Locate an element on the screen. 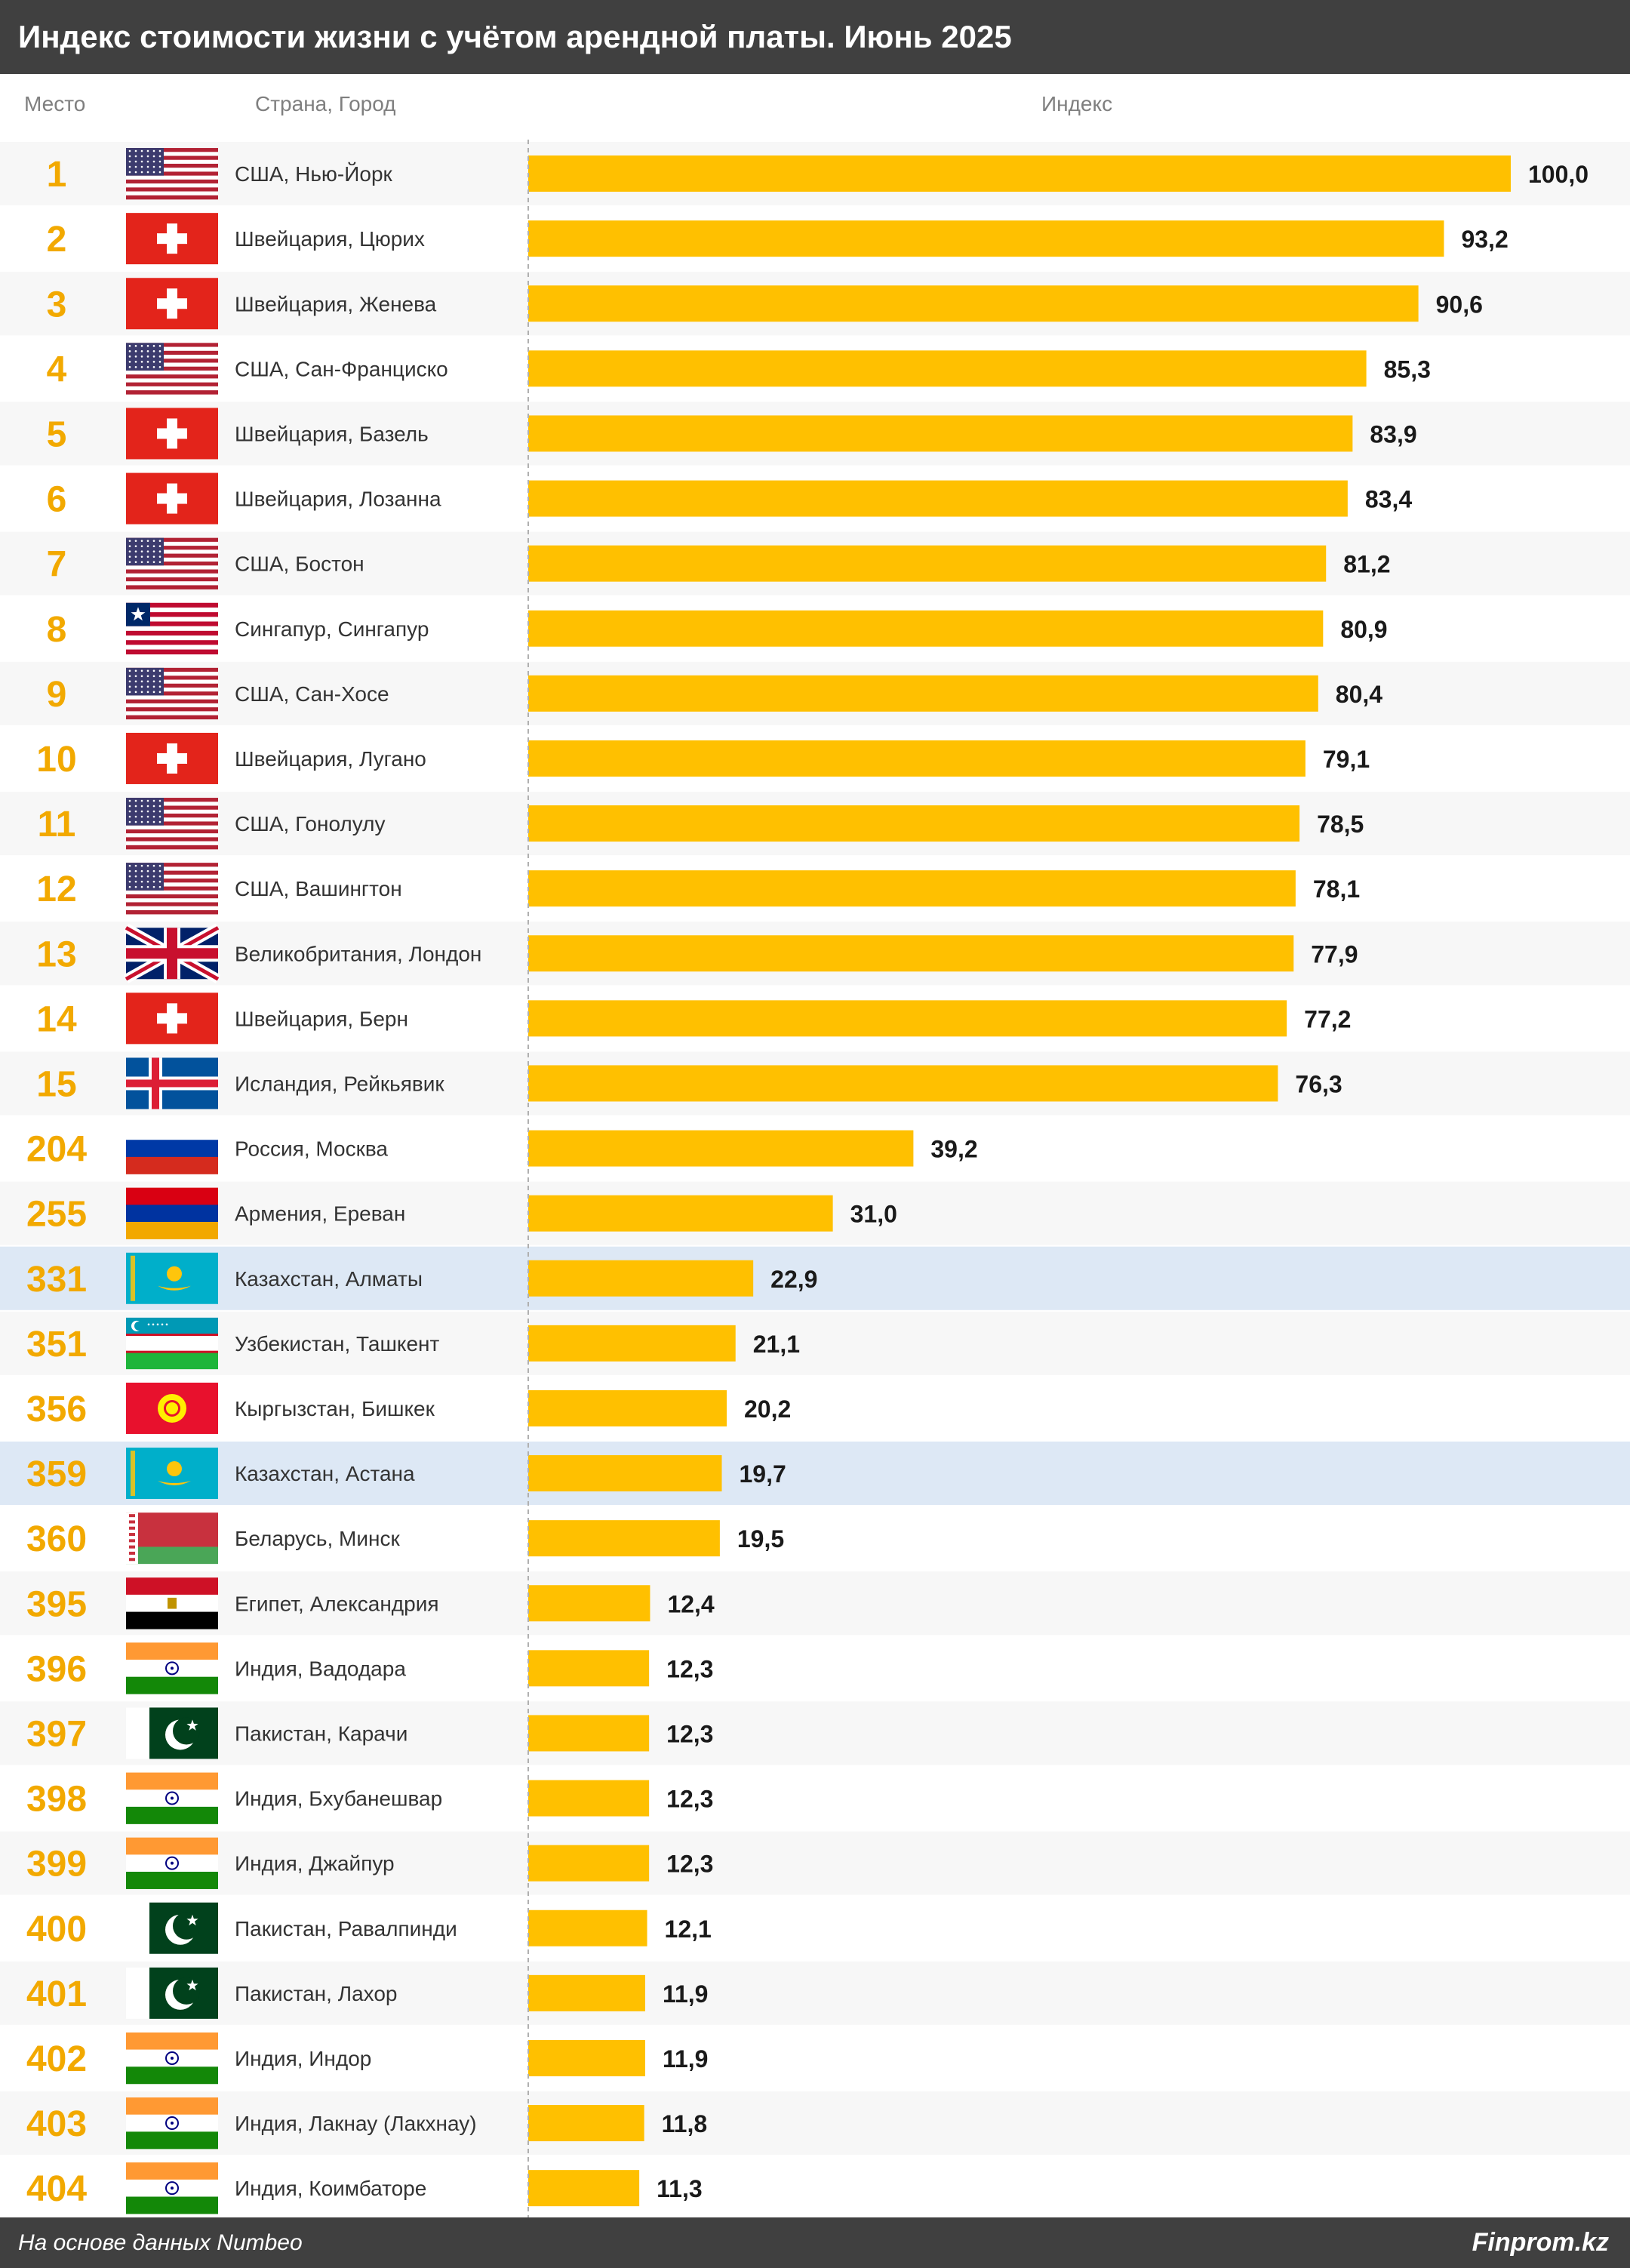 The image size is (1630, 2268). egypt-flag-icon is located at coordinates (172, 1603).